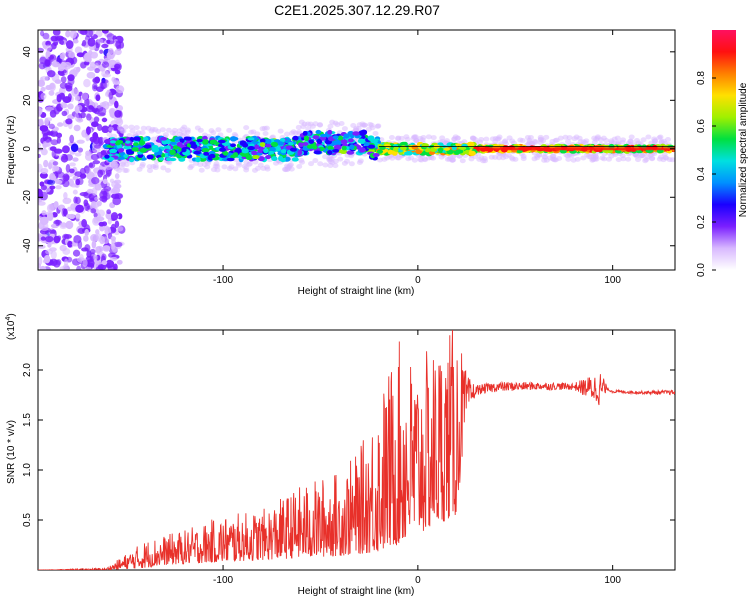 The height and width of the screenshot is (600, 750). Describe the element at coordinates (11, 150) in the screenshot. I see `spectrogram-y-axis-label: Frequency (Hz)` at that location.